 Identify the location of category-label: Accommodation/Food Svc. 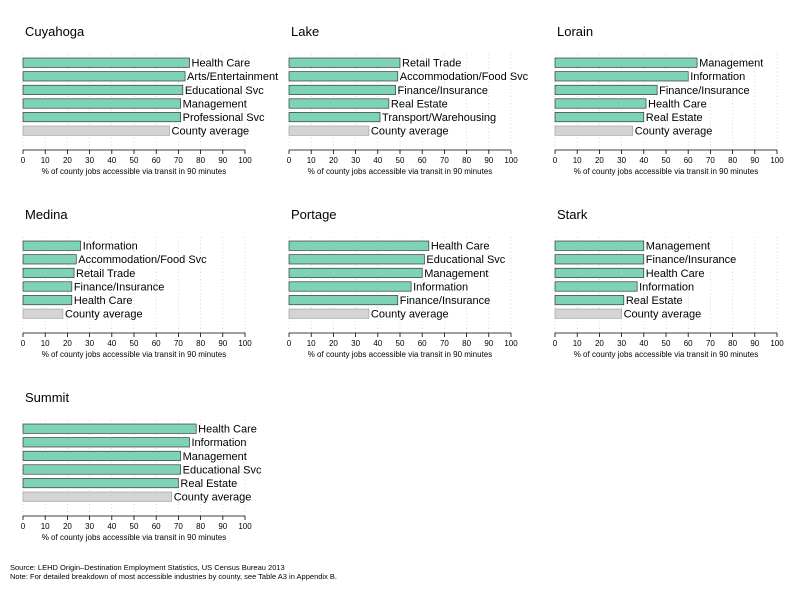
(142, 260).